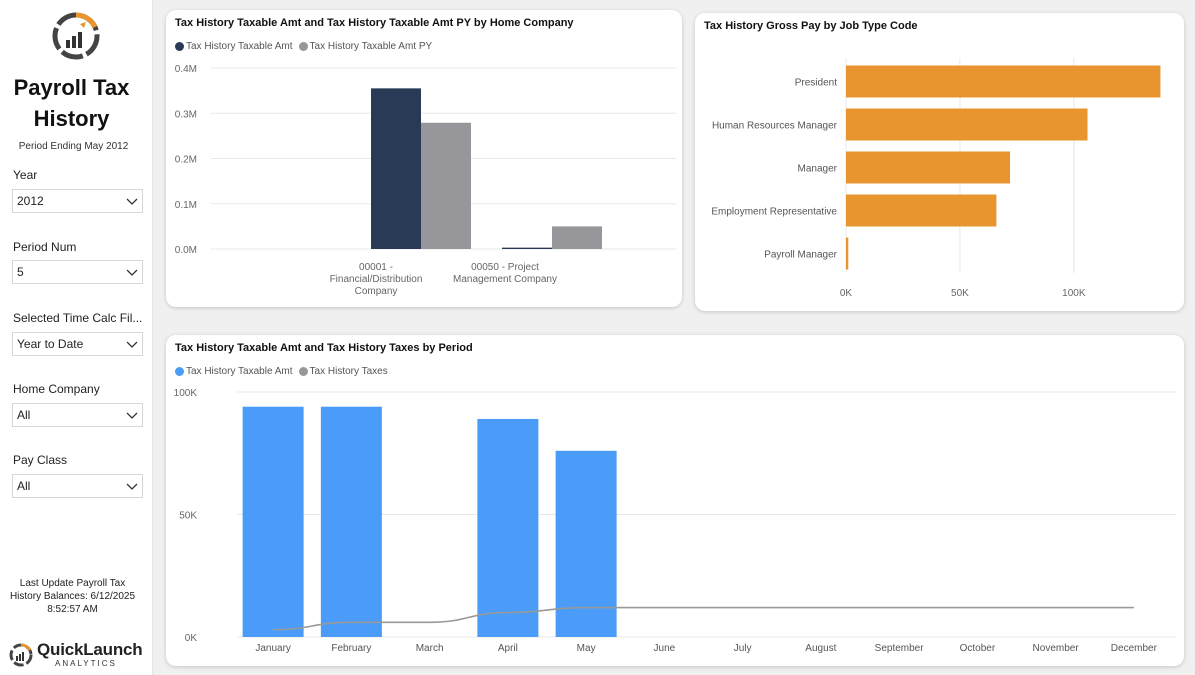 This screenshot has width=1195, height=675. I want to click on x-tick-label: Financial/Distribution, so click(376, 279).